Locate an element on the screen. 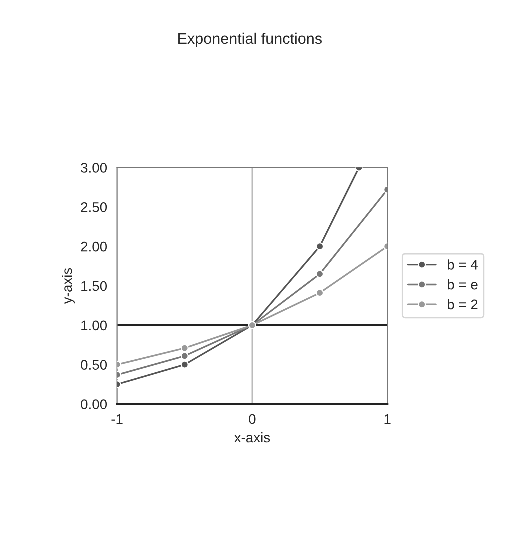 The height and width of the screenshot is (550, 510). x-tick-label: -1 is located at coordinates (117, 419).